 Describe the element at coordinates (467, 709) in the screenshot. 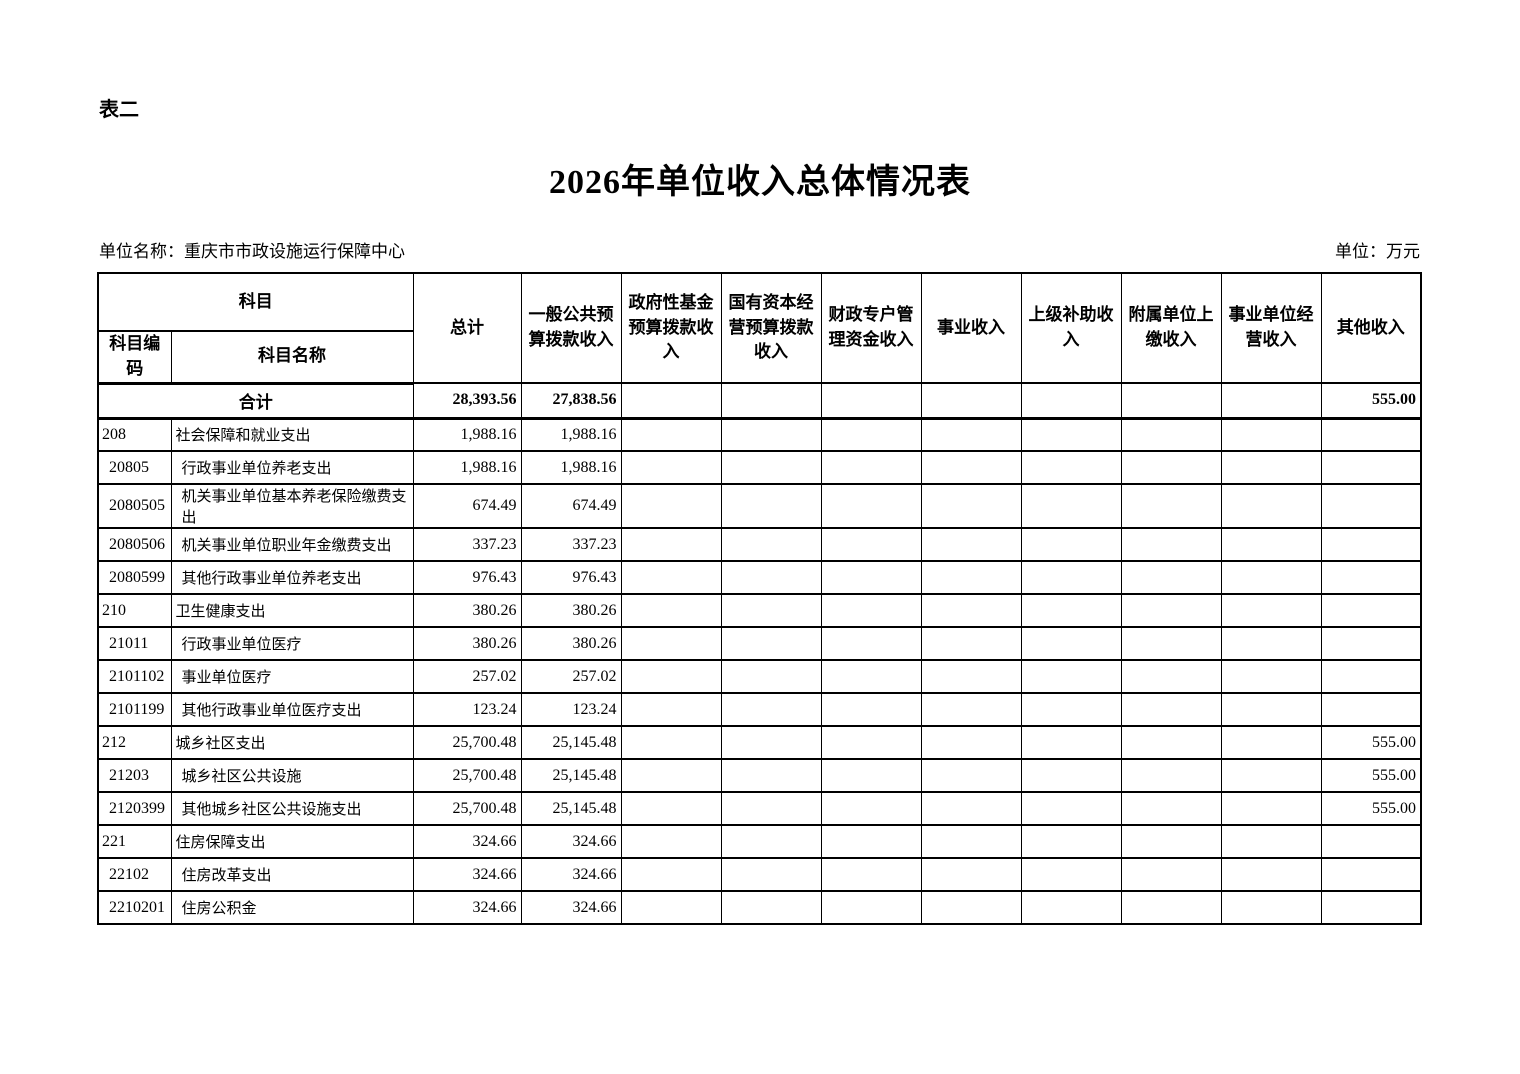

I see `value-cell-1: 123.24` at that location.